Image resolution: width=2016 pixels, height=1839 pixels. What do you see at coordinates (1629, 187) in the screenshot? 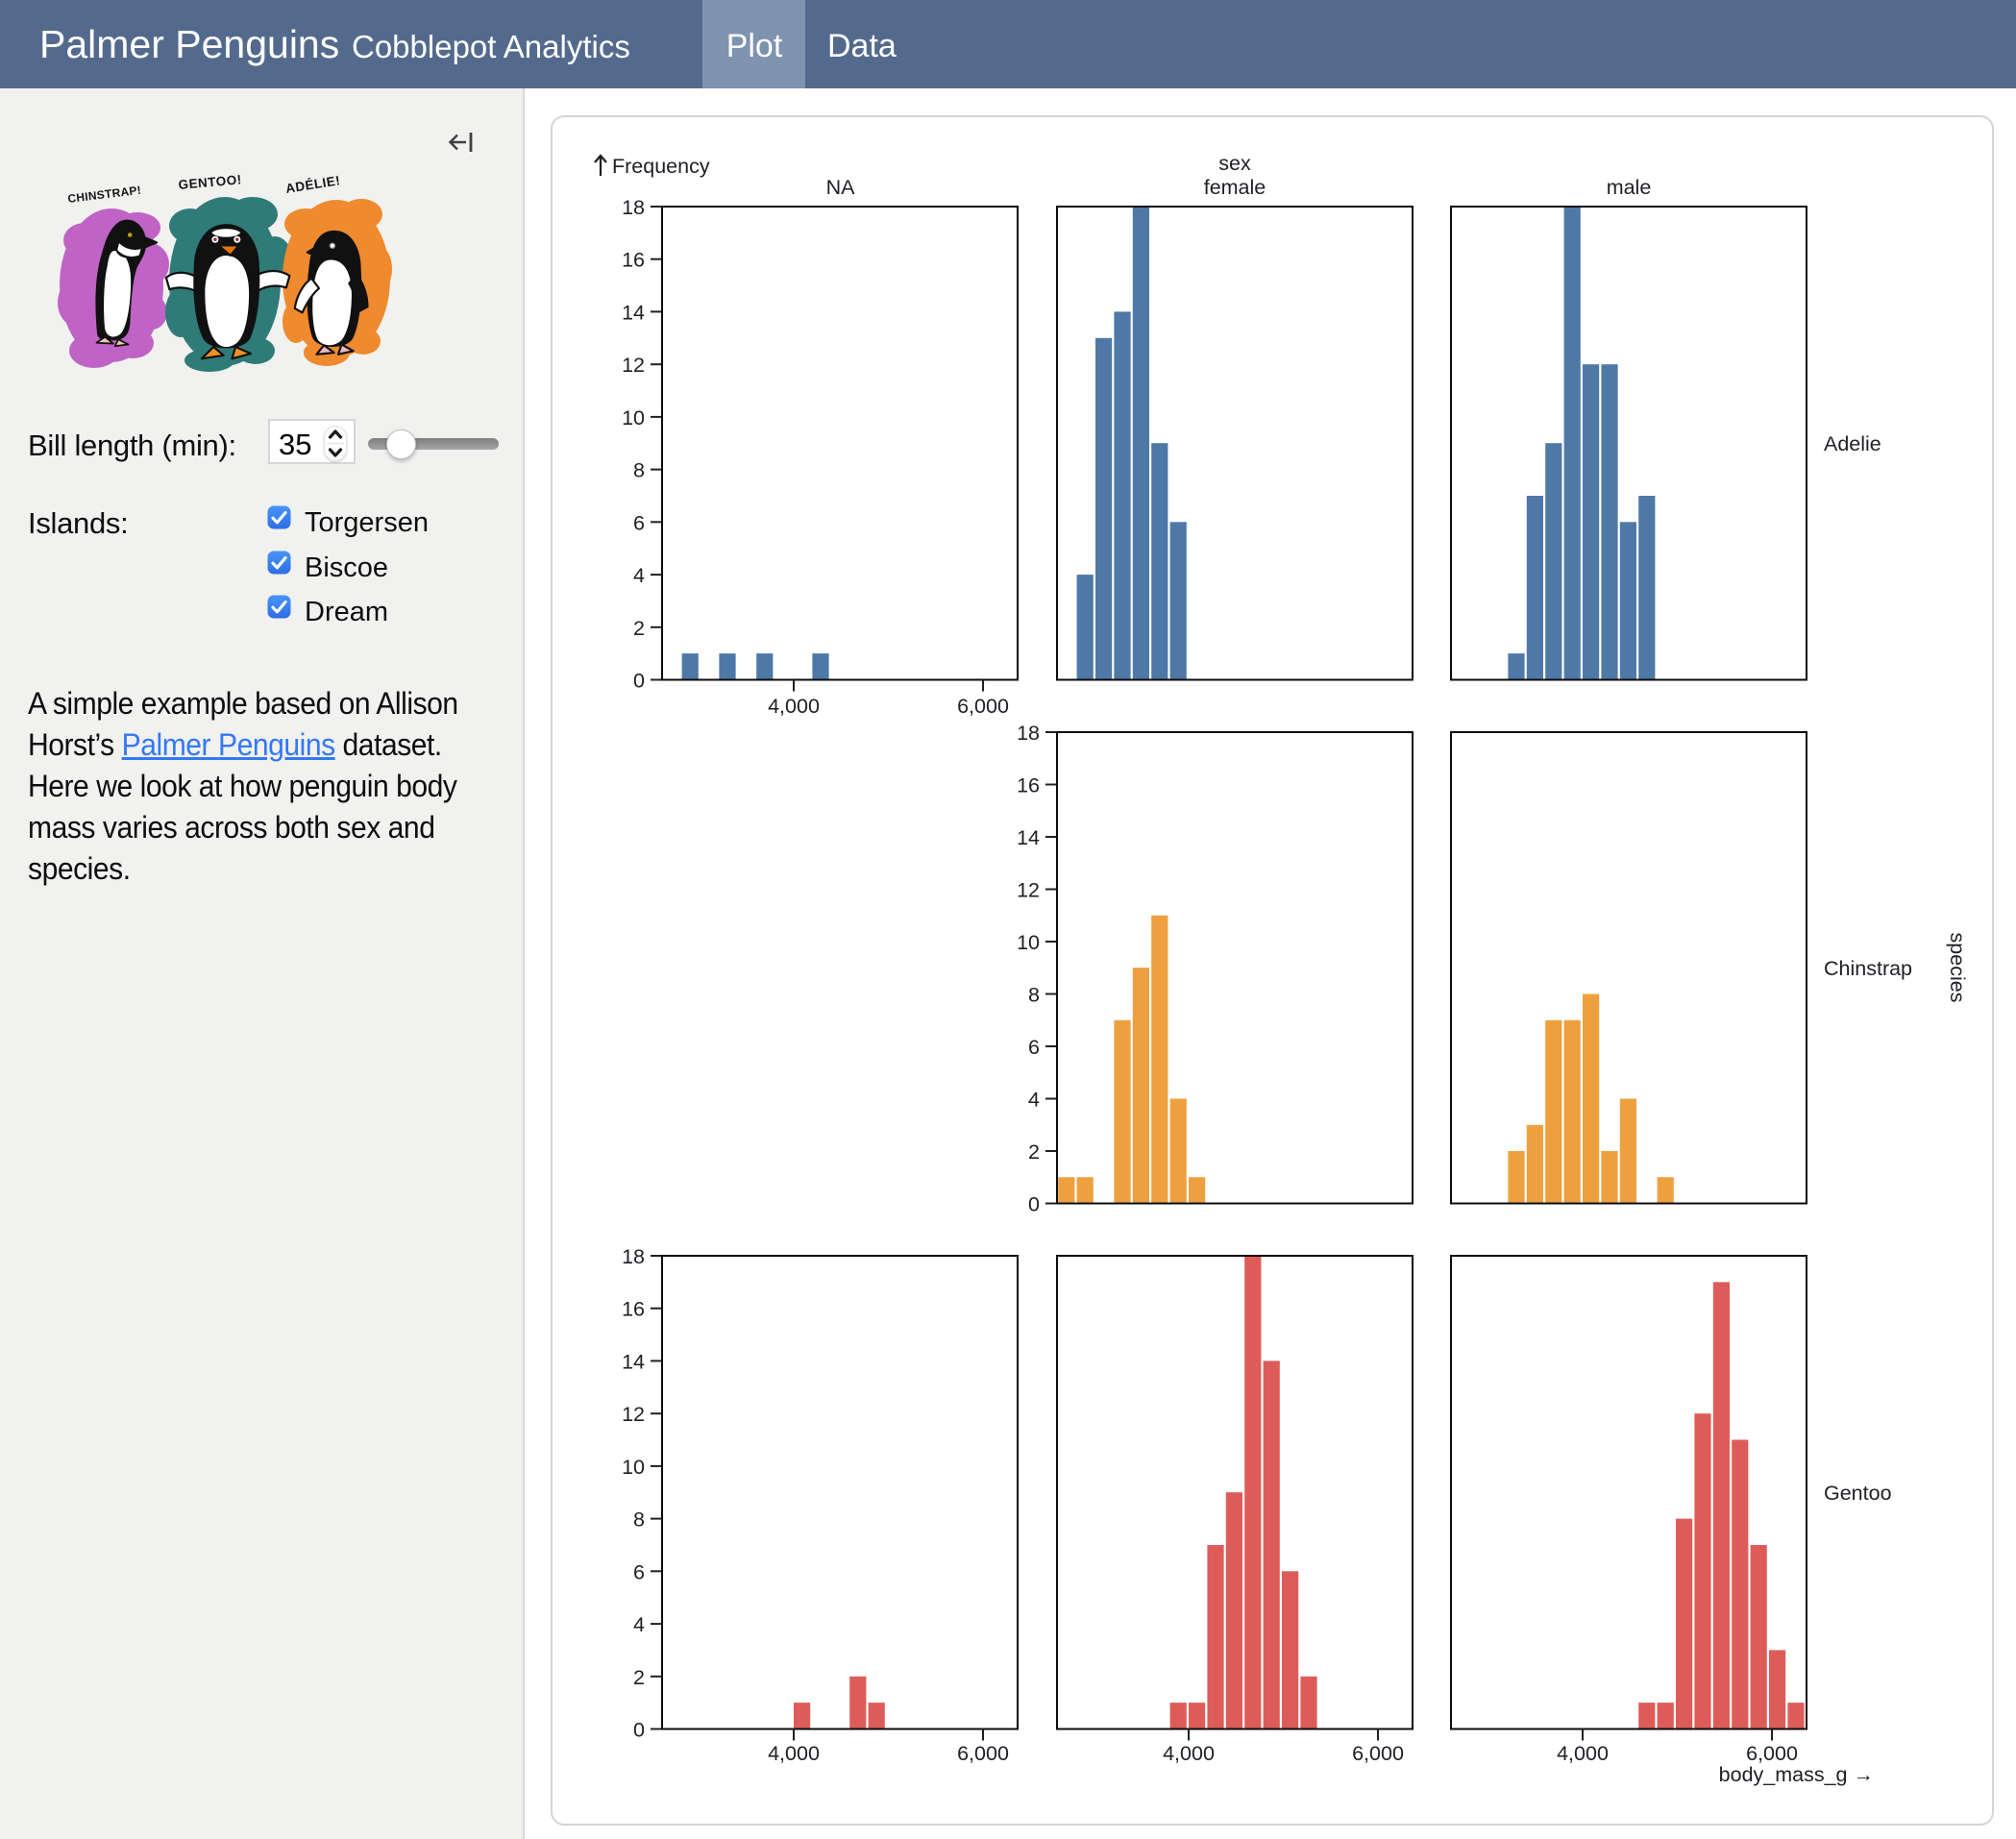
I see `svg-text: male` at bounding box center [1629, 187].